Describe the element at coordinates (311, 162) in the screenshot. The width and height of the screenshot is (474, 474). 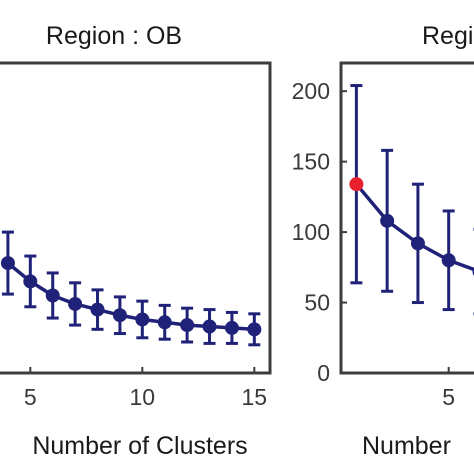
I see `y-tick-label-1-3: 150` at that location.